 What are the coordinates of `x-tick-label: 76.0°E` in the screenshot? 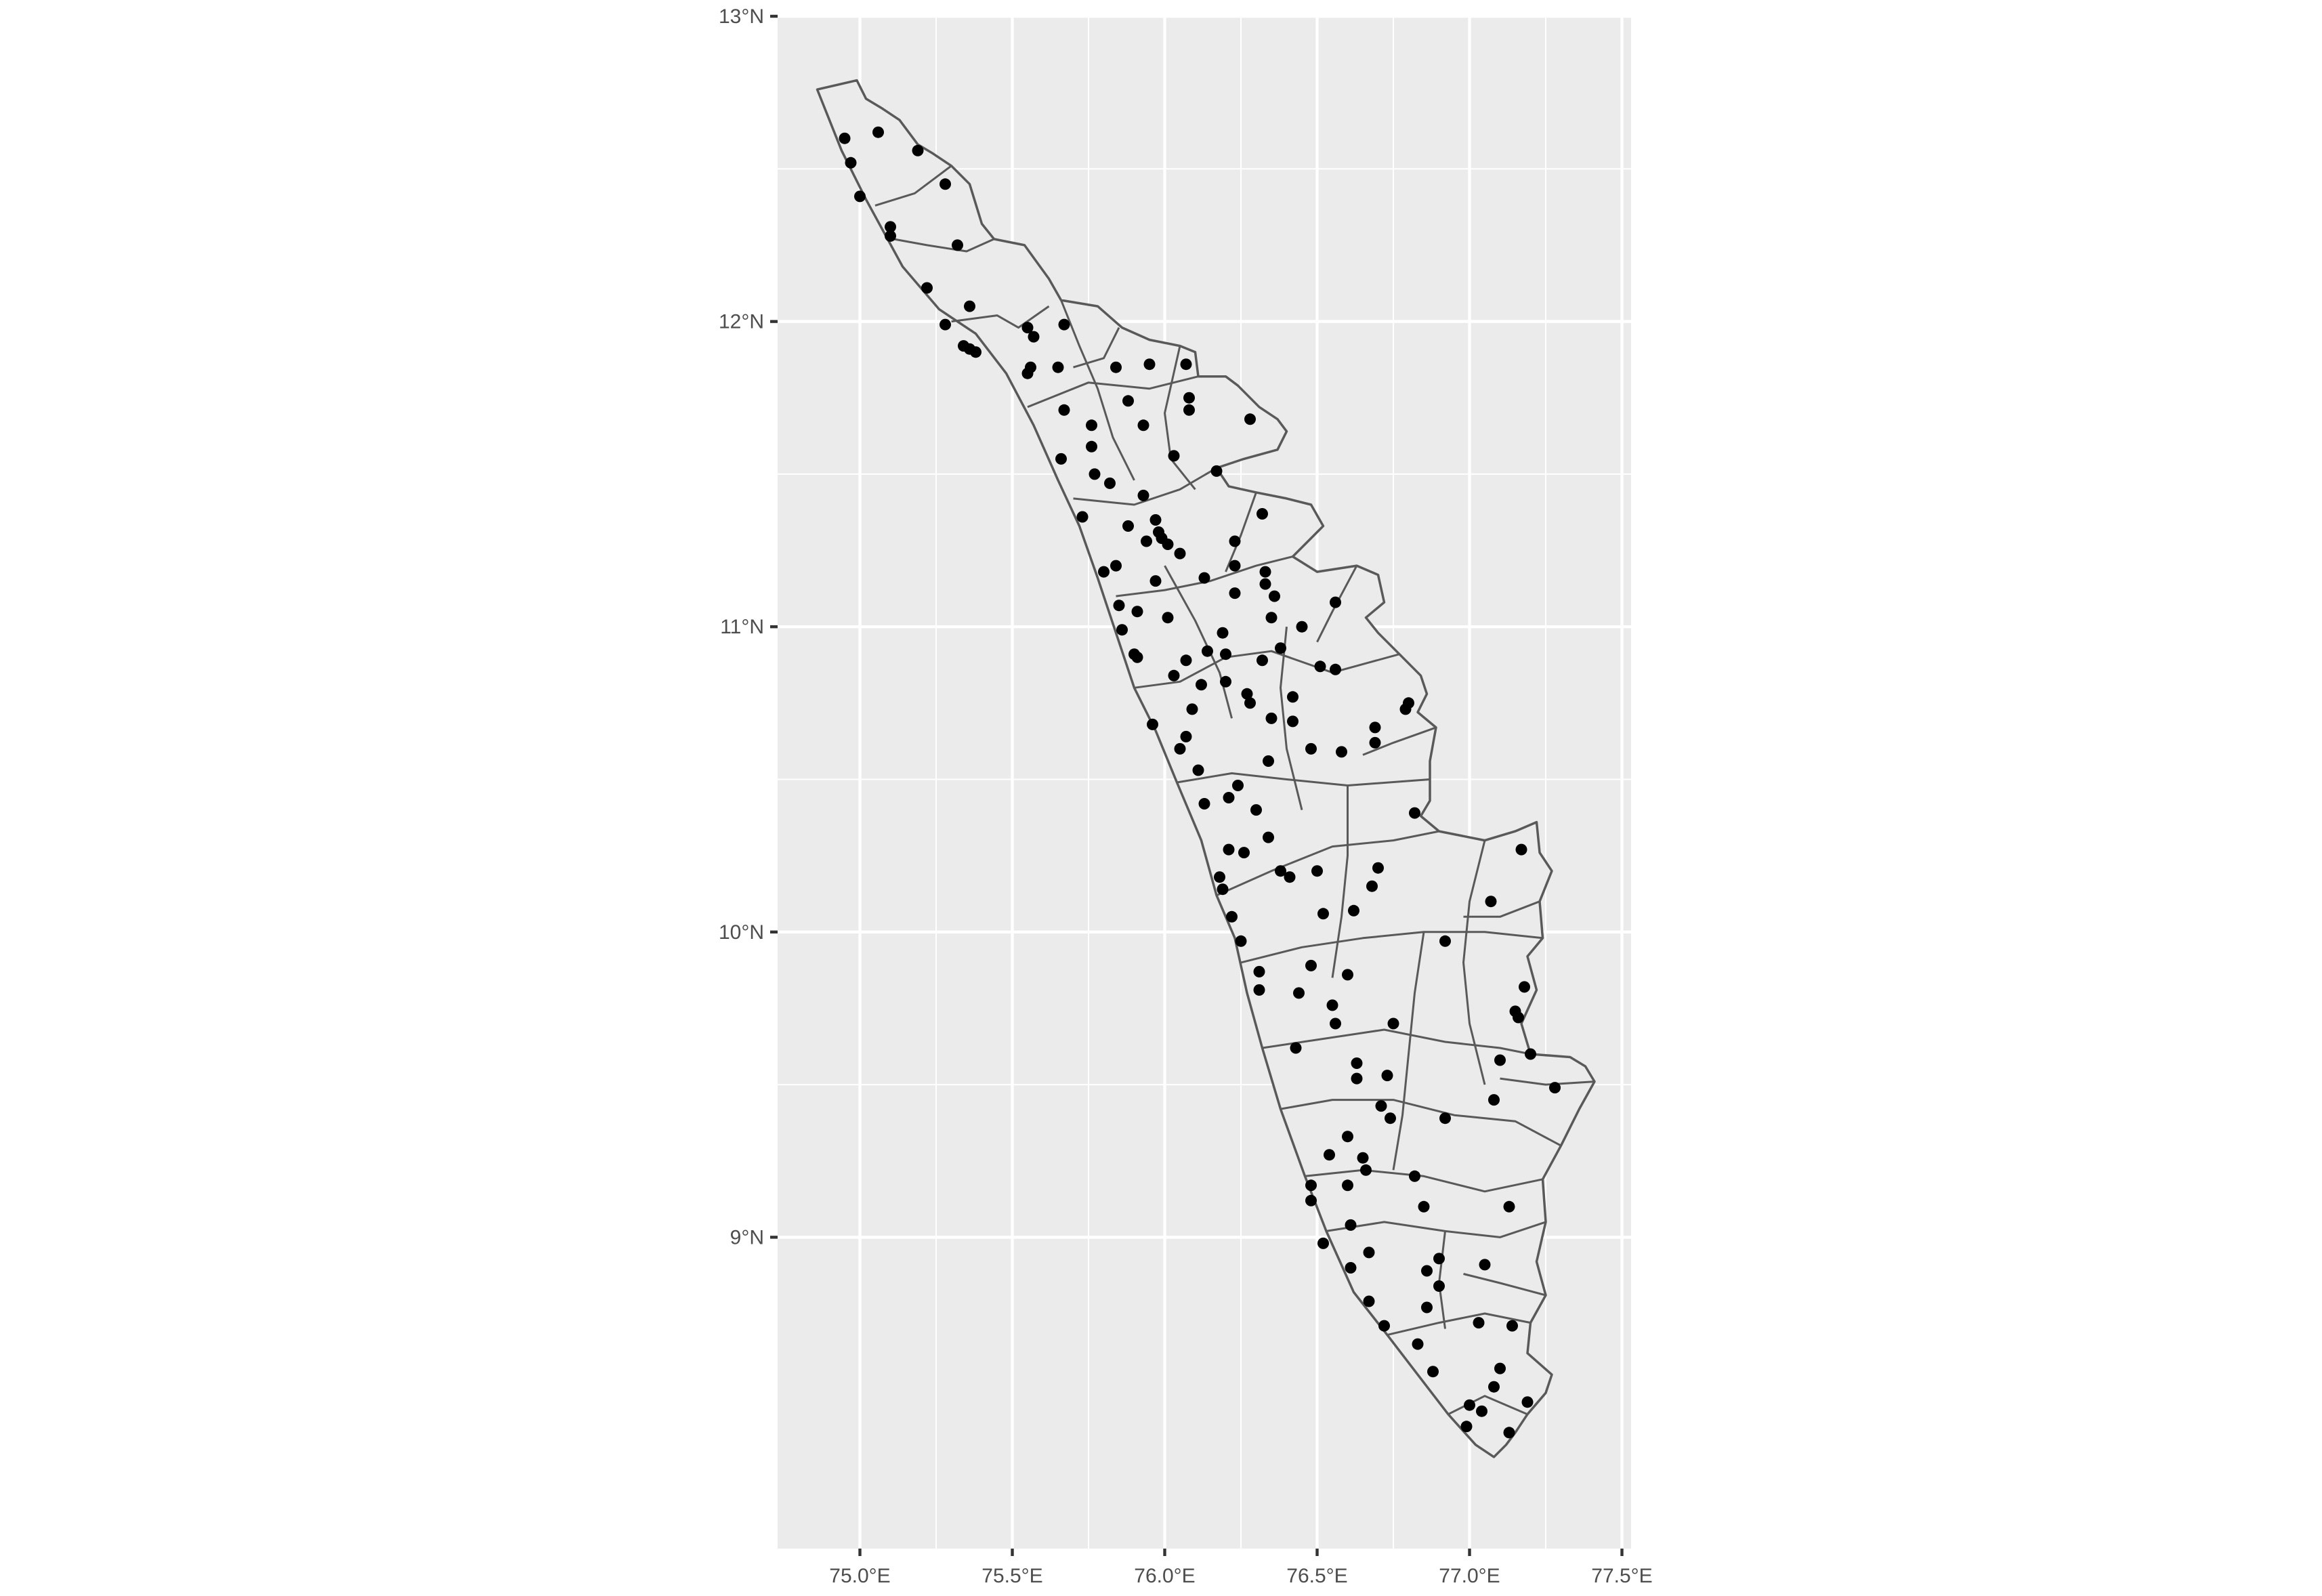 It's located at (1164, 1576).